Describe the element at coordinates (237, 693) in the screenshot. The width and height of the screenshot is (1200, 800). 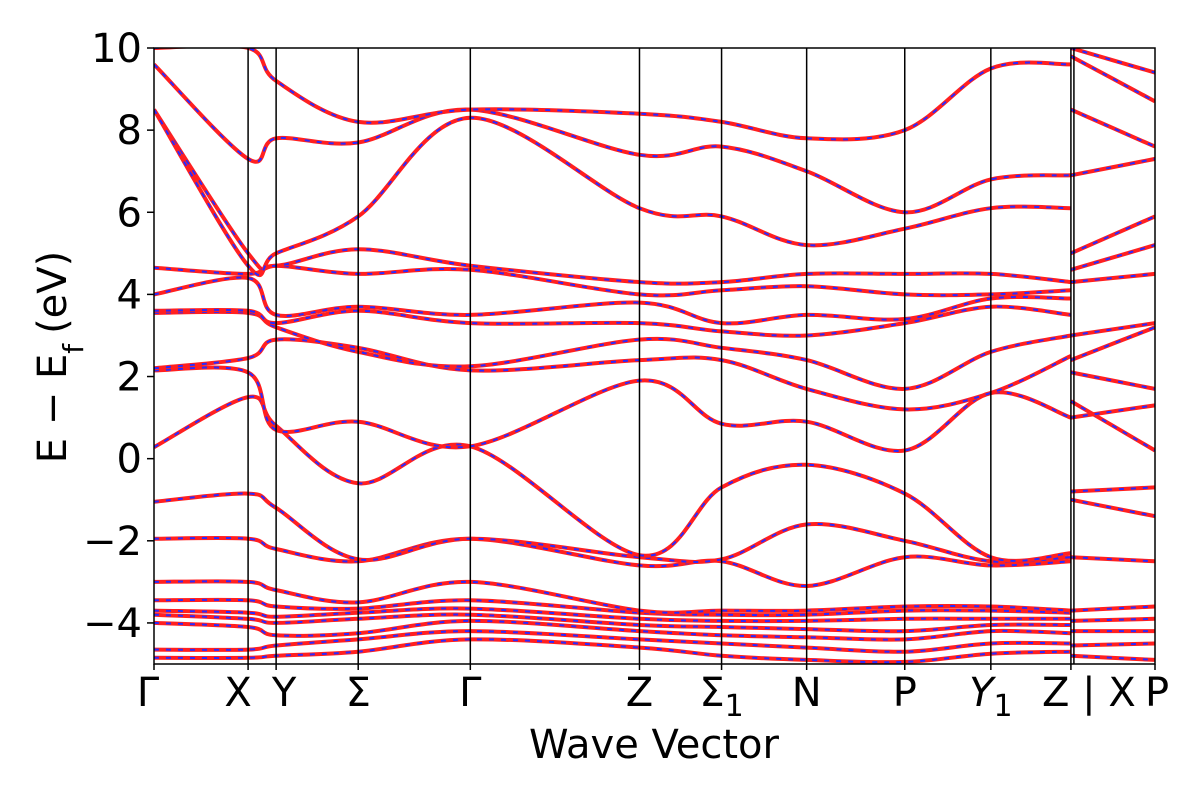
I see `x-tick-label-1: X` at that location.